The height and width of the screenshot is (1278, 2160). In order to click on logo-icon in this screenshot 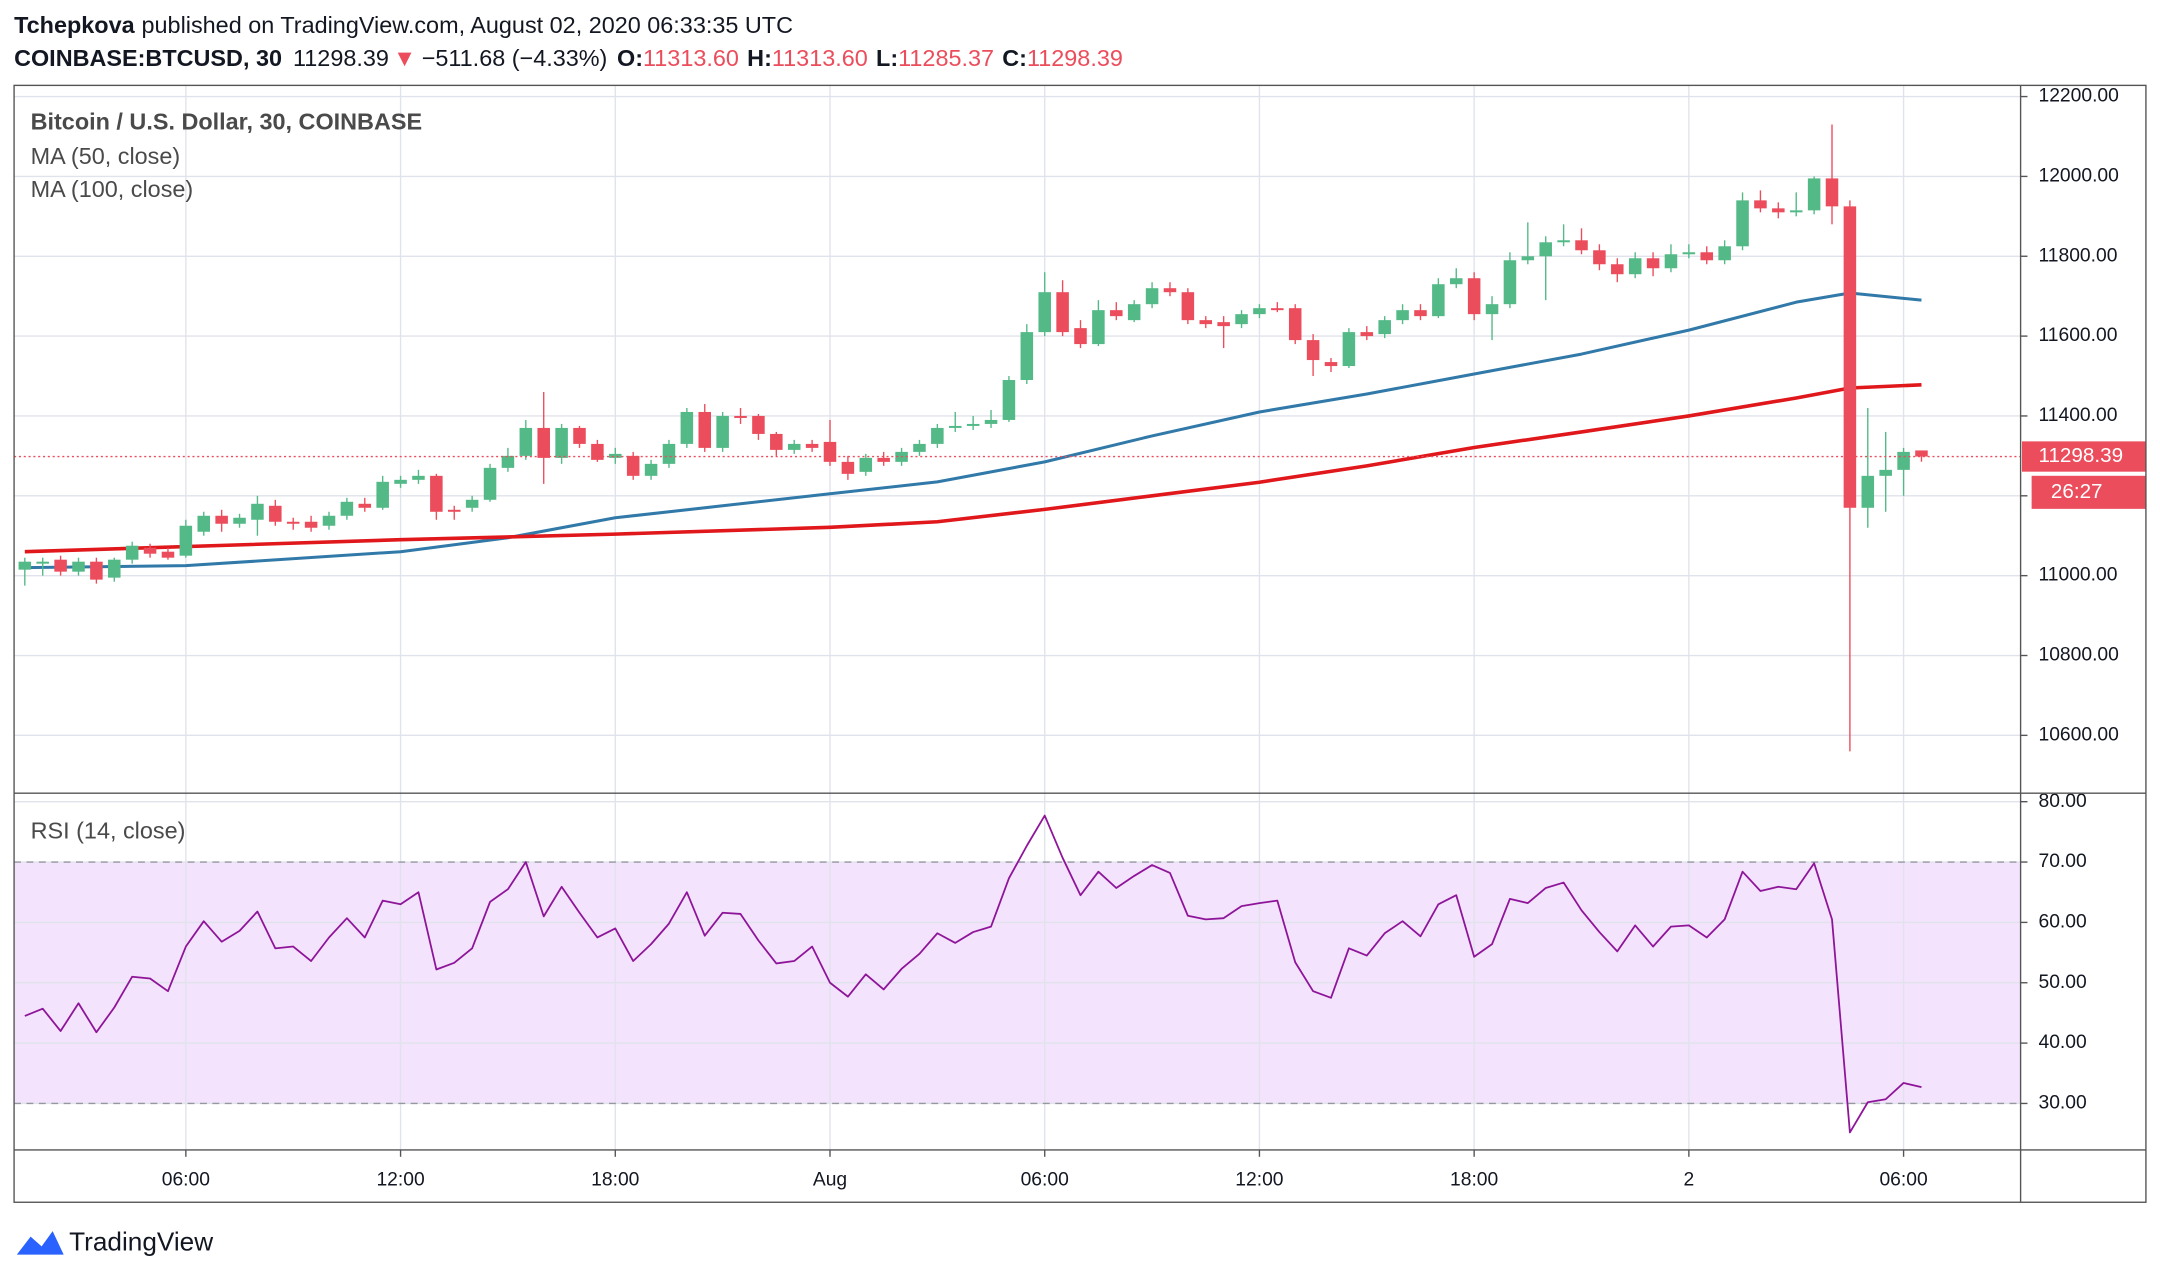, I will do `click(40, 1243)`.